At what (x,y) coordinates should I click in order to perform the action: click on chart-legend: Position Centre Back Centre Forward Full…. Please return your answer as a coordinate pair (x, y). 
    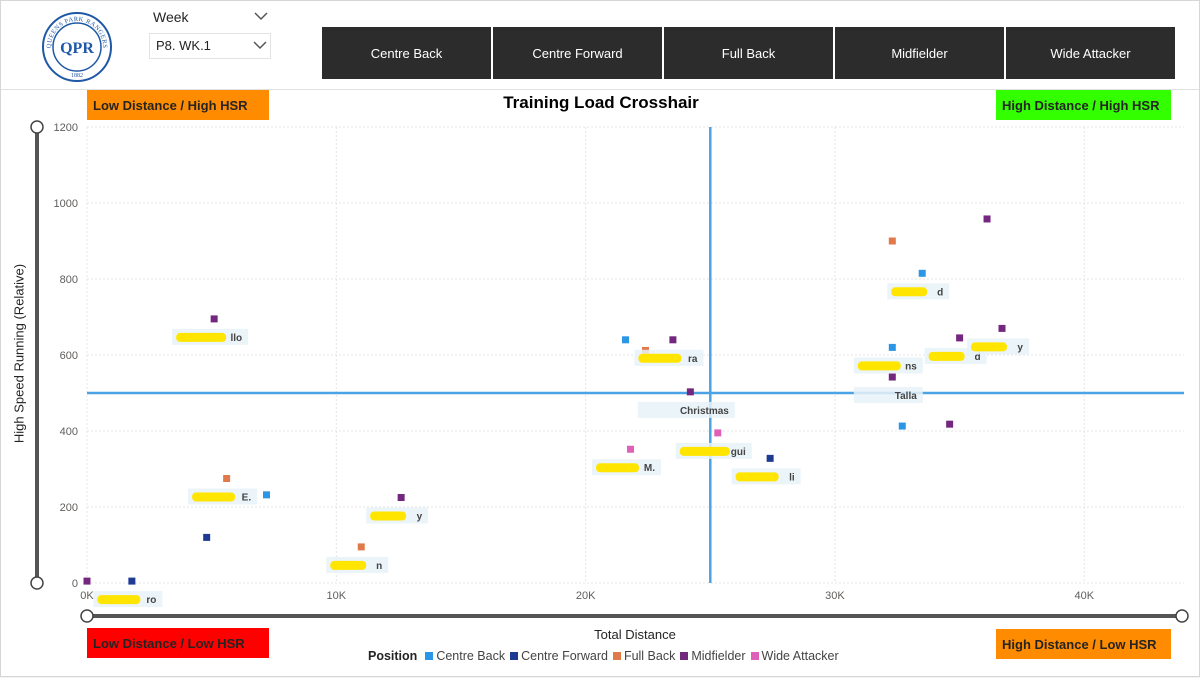
    Looking at the image, I should click on (606, 656).